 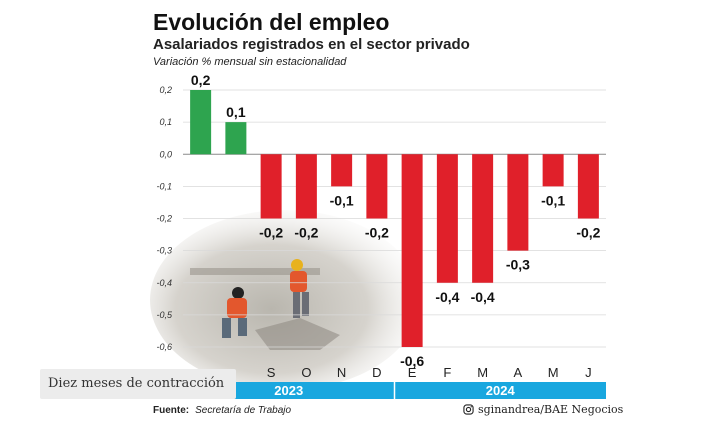 I want to click on x-tick-label: E, so click(x=412, y=372).